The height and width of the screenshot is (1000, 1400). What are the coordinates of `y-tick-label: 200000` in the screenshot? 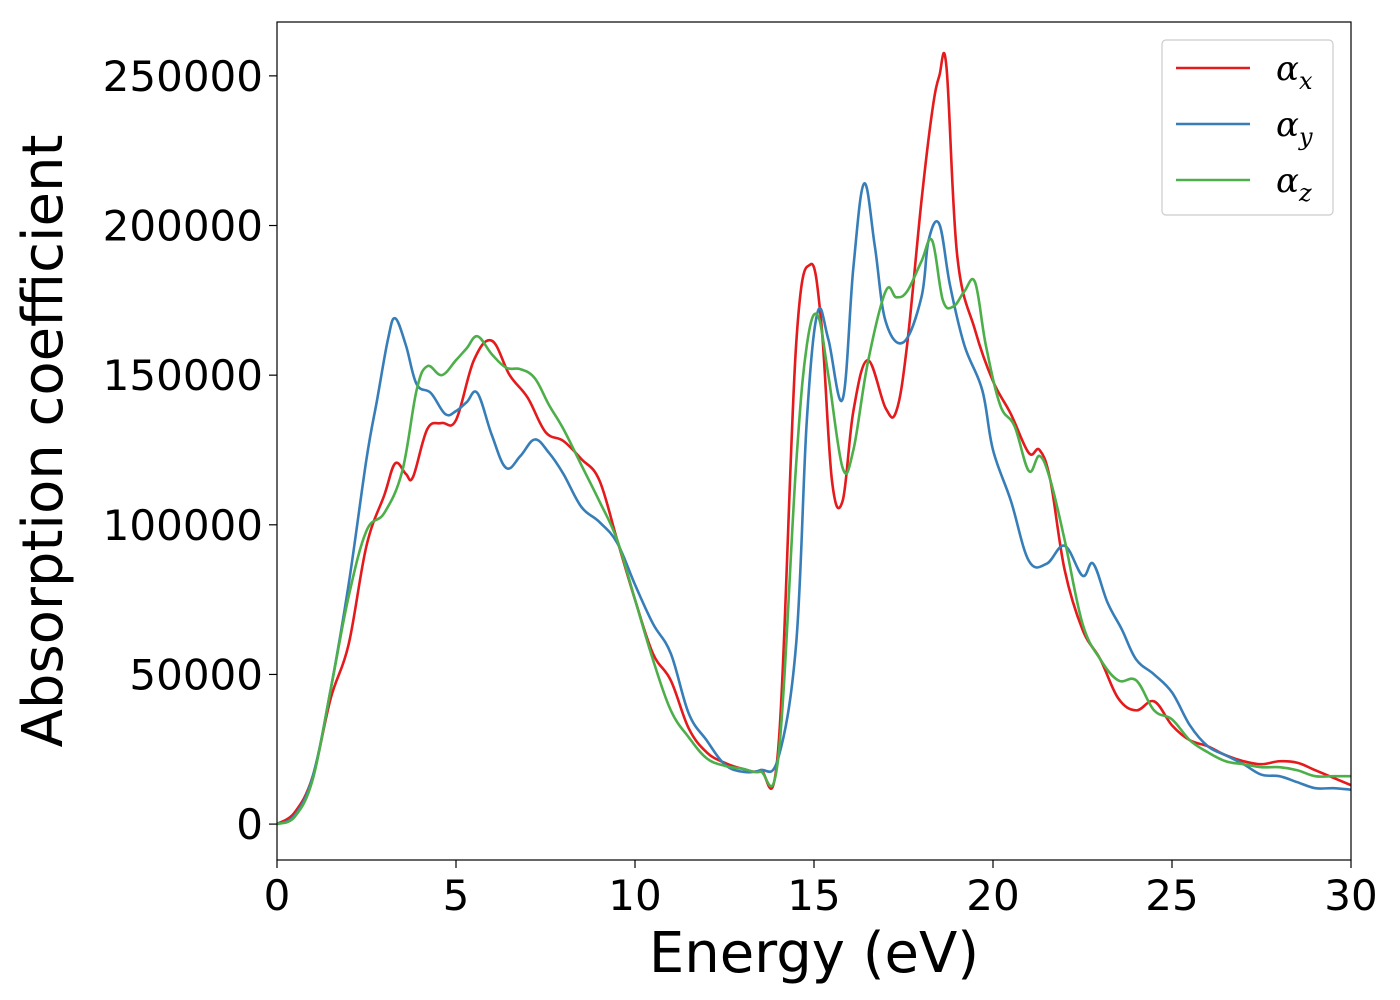 It's located at (183, 226).